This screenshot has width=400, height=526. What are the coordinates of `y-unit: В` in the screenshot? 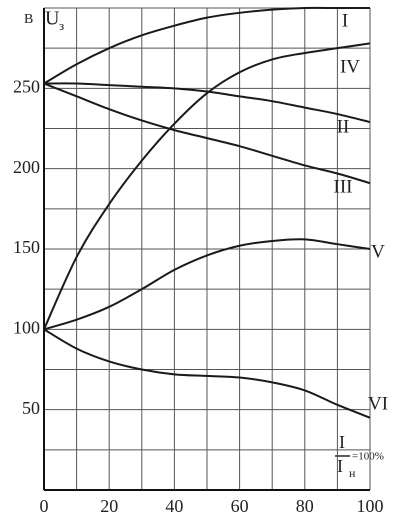 It's located at (28, 19).